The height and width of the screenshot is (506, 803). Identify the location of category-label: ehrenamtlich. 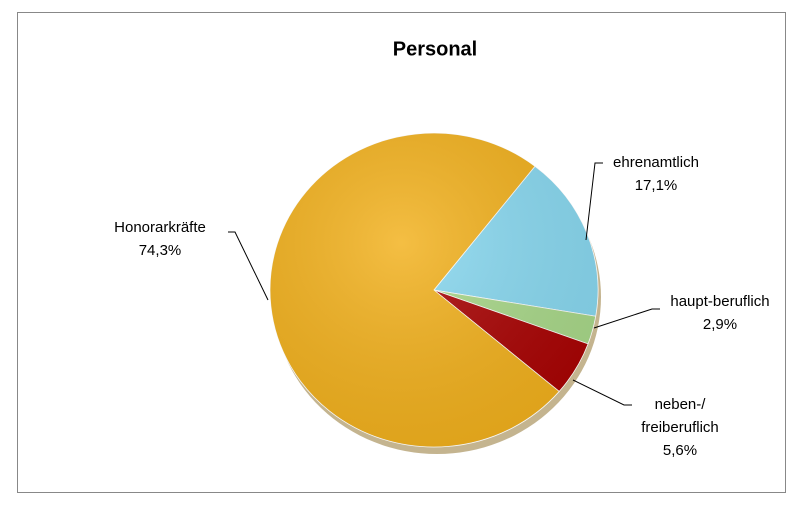
(656, 162).